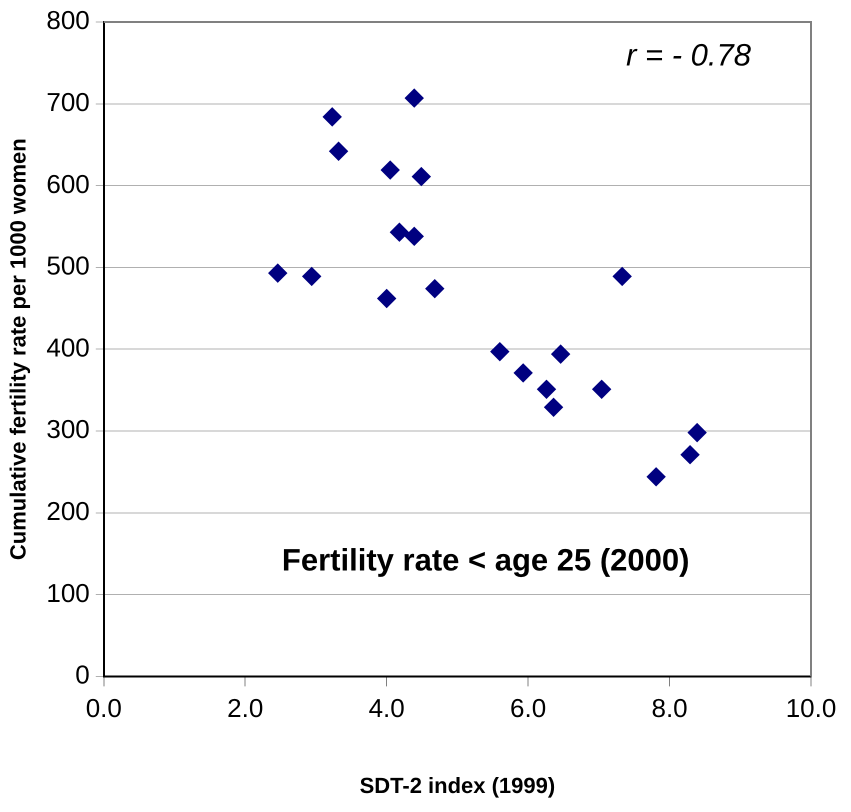 The height and width of the screenshot is (812, 851). Describe the element at coordinates (486, 560) in the screenshot. I see `text: Fertility rate < age 25 (2000)` at that location.